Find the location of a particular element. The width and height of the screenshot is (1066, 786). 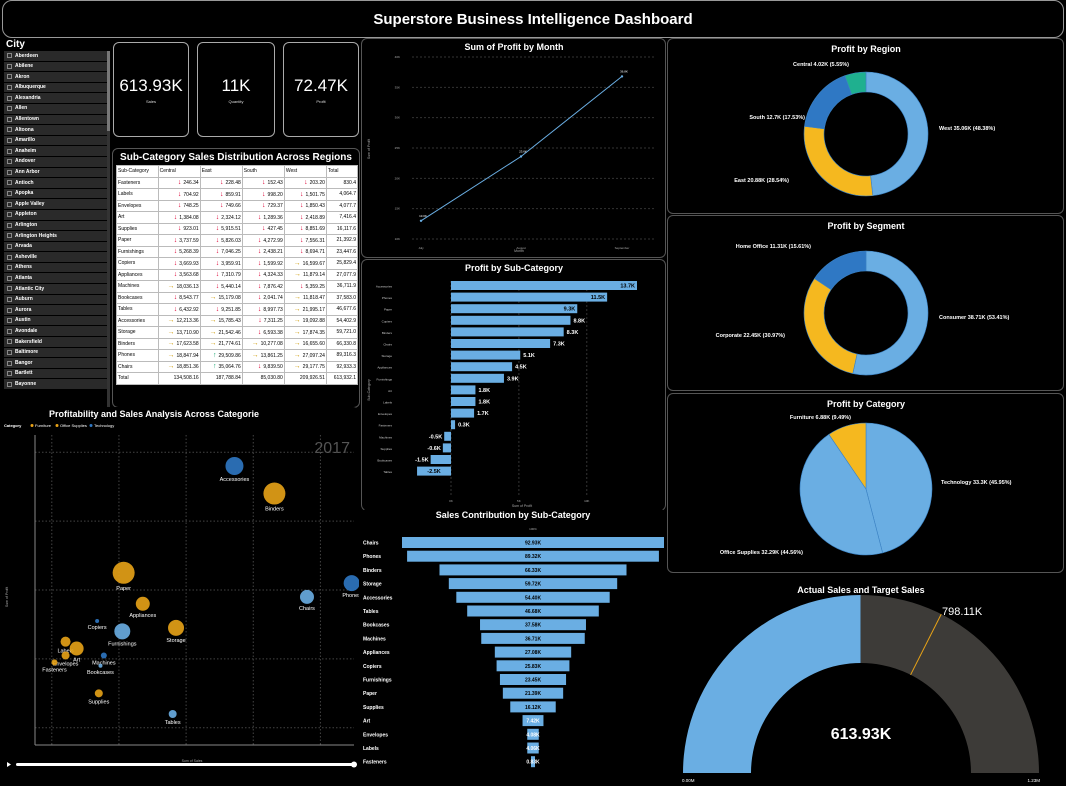

city-item-alexandria: Alexandria is located at coordinates (56, 98).